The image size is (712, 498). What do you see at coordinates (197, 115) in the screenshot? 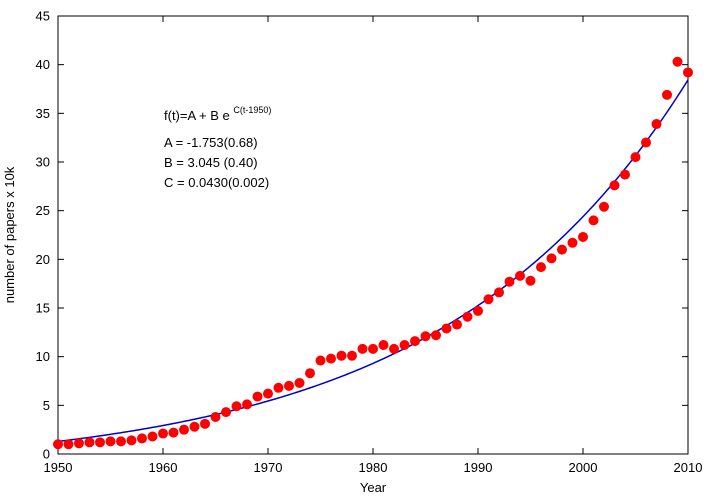
I see `fit-formula-main: f(t)=A + B e` at bounding box center [197, 115].